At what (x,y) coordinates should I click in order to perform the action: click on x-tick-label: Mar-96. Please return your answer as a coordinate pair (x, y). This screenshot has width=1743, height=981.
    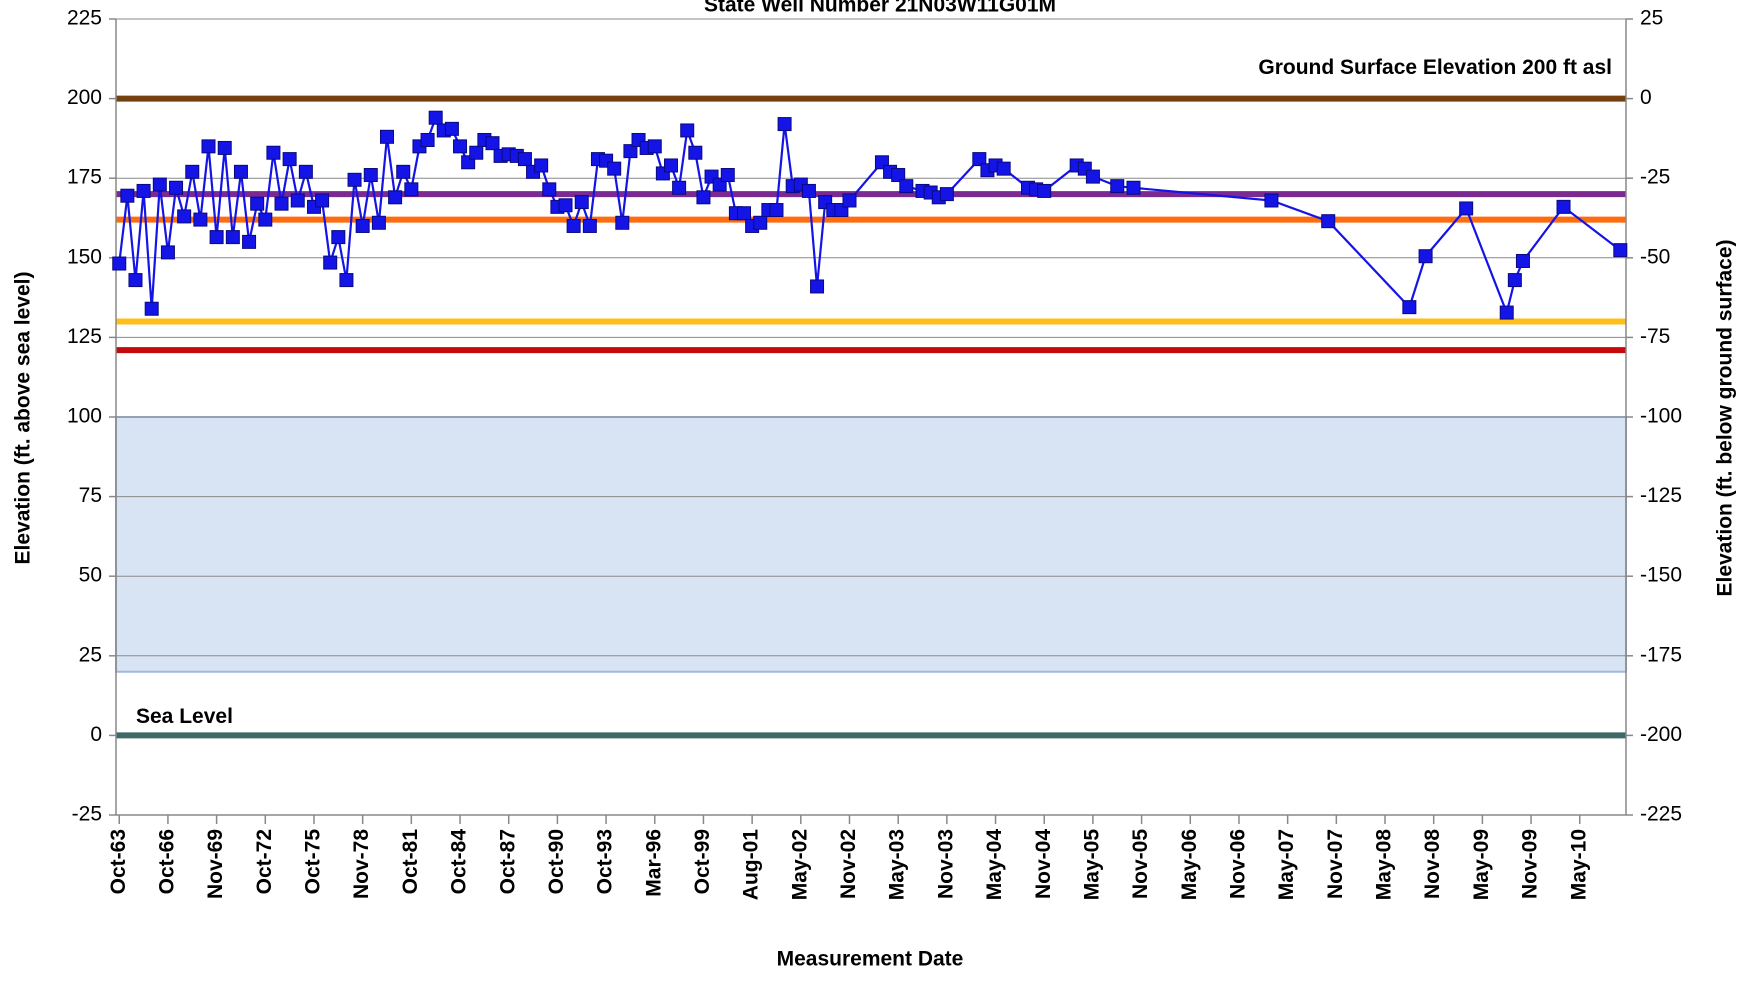
    Looking at the image, I should click on (653, 863).